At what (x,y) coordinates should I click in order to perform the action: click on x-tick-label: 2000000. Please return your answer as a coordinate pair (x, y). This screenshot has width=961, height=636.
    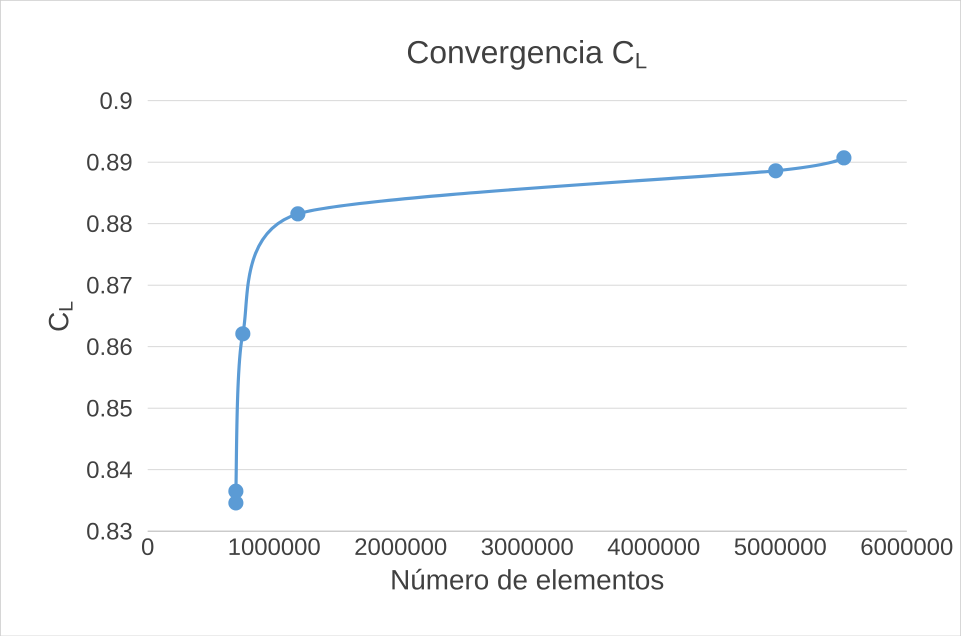
    Looking at the image, I should click on (400, 546).